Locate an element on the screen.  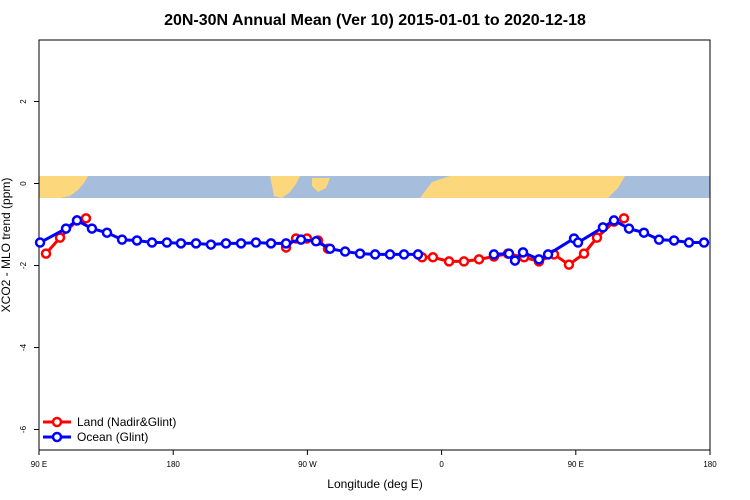
legend-label: Ocean (Glint) is located at coordinates (112, 437).